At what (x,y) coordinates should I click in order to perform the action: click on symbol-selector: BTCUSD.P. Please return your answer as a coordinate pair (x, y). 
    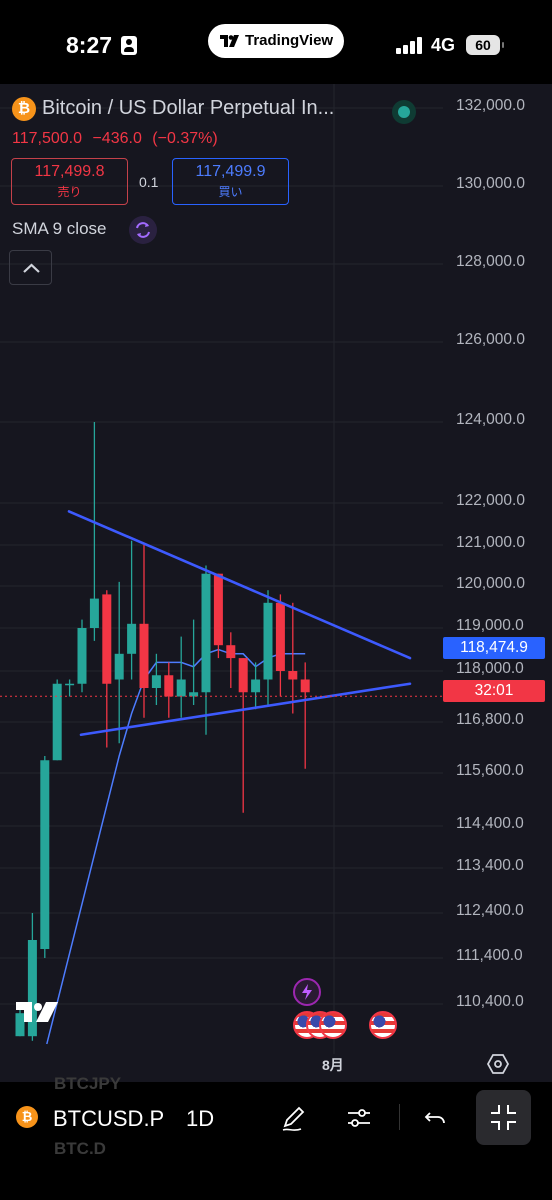
    Looking at the image, I should click on (109, 1118).